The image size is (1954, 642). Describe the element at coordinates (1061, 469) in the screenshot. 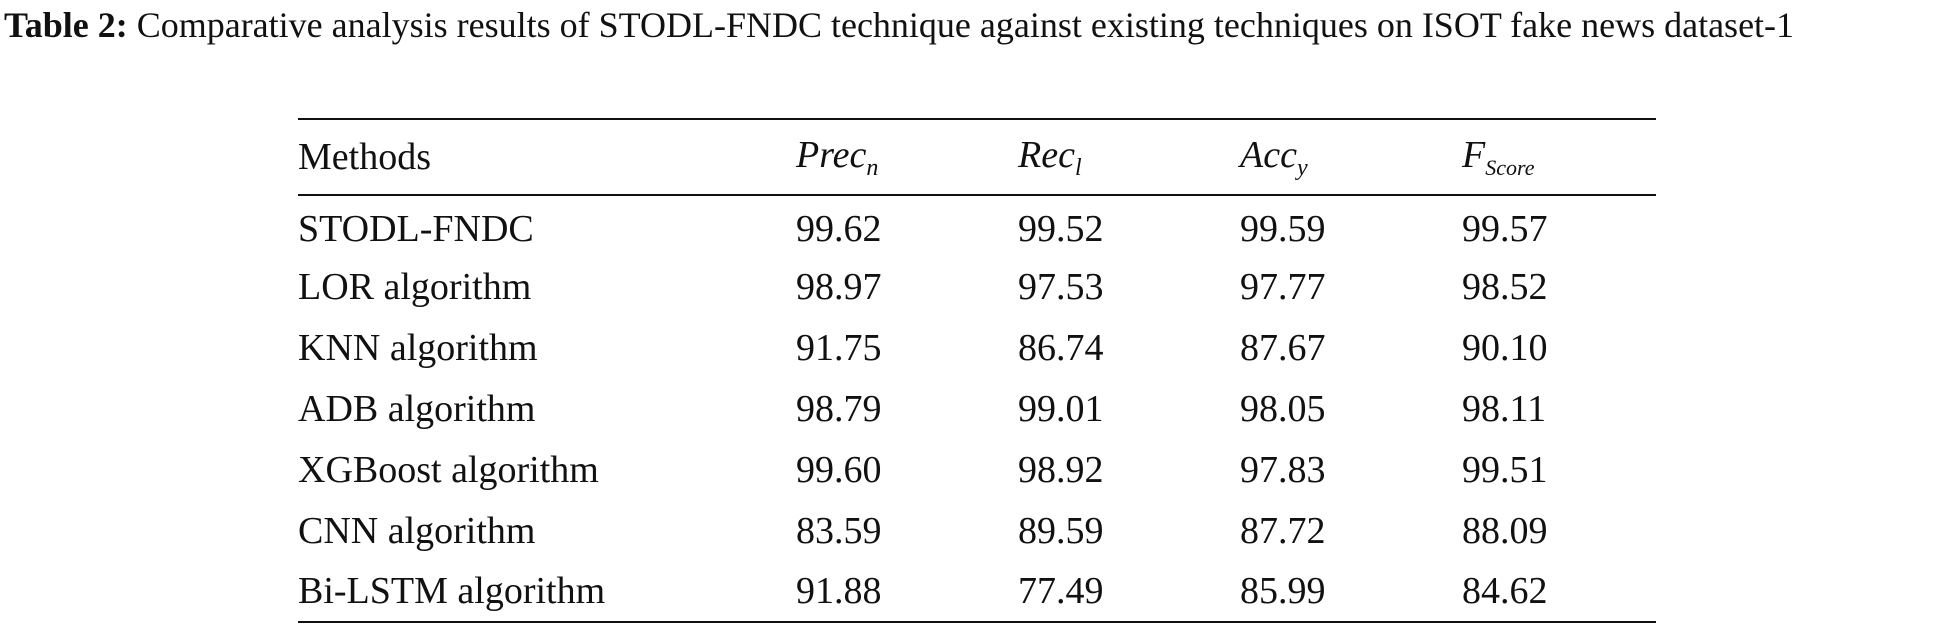

I see `cell-recall: 98.92` at that location.